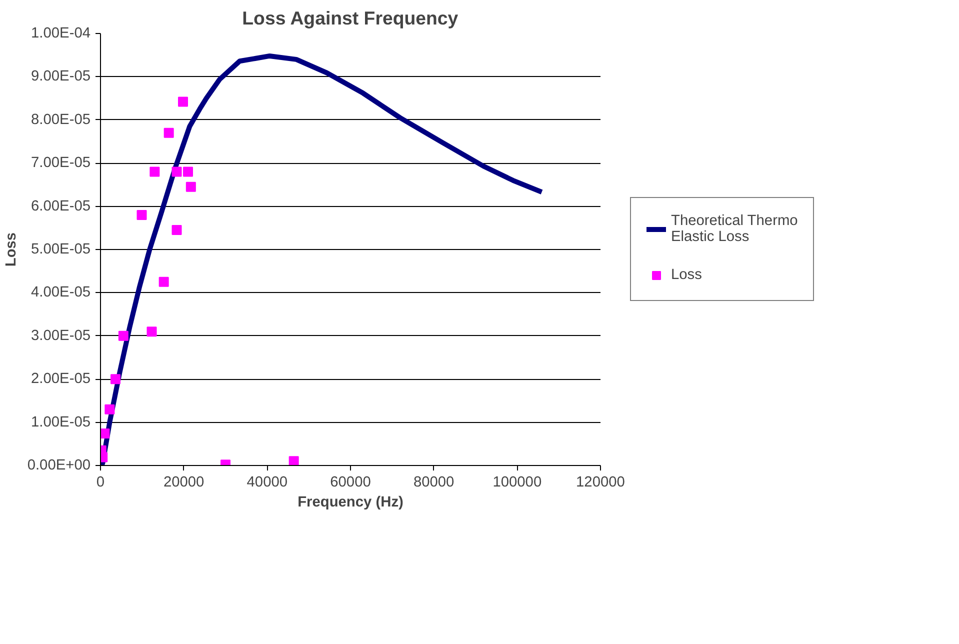 This screenshot has width=959, height=644. I want to click on x-axis-title: Frequency (Hz), so click(351, 502).